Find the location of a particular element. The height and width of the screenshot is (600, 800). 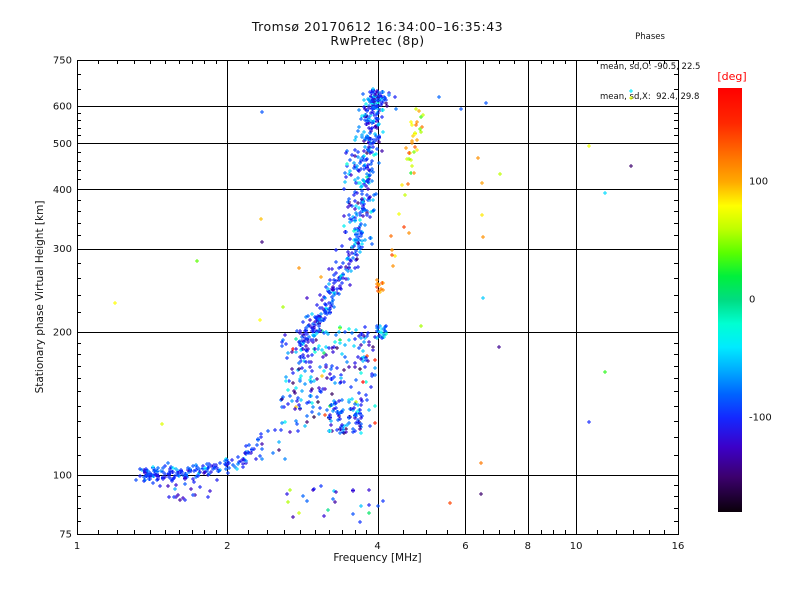

svg-text: 6 is located at coordinates (465, 546).